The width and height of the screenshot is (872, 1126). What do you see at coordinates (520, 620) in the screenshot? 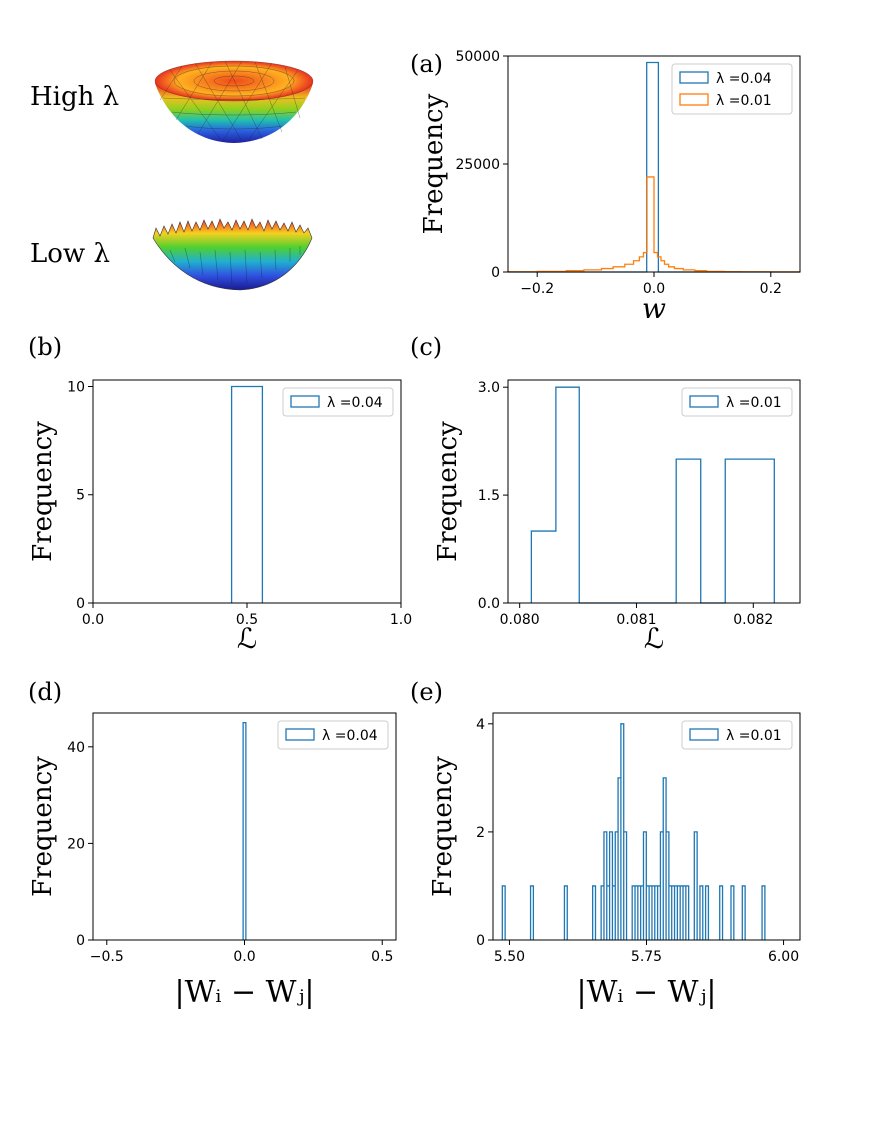
I see `x-tick-label: 0.080` at bounding box center [520, 620].